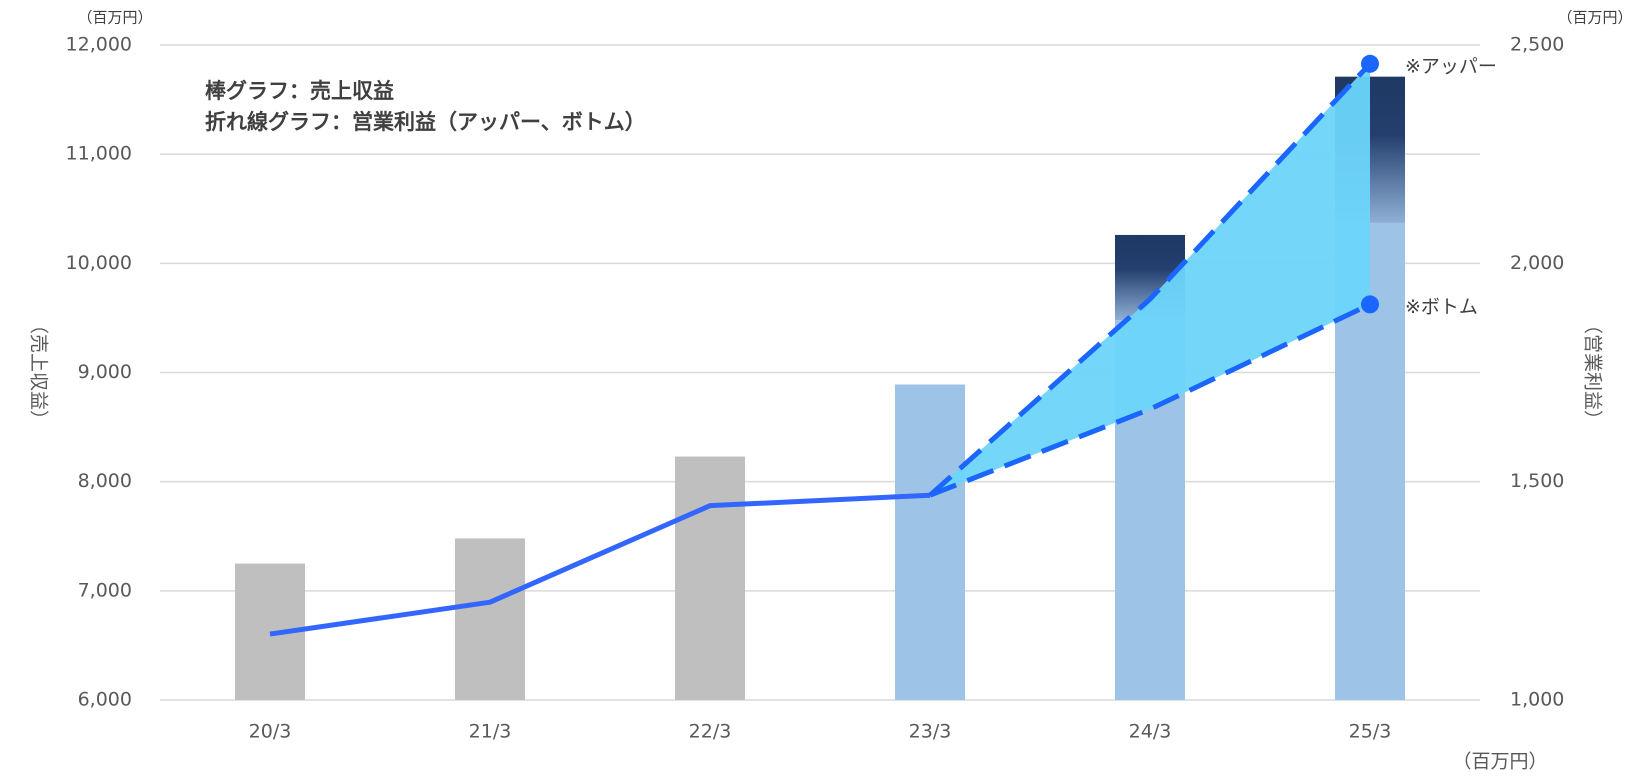  Describe the element at coordinates (710, 732) in the screenshot. I see `x-tick-label: 22/3` at that location.